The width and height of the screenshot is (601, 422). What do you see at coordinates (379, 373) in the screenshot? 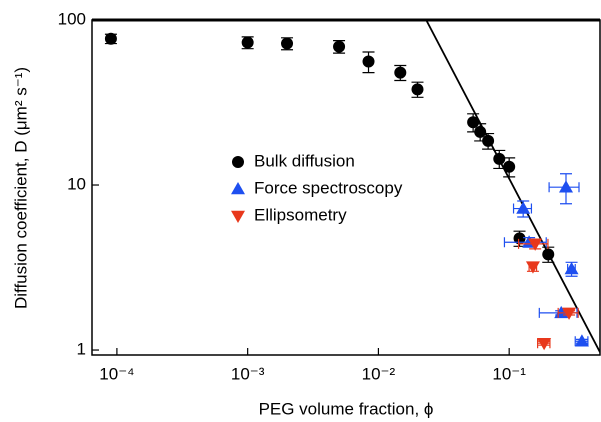
I see `x-tick-label: 10⁻²` at bounding box center [379, 373].